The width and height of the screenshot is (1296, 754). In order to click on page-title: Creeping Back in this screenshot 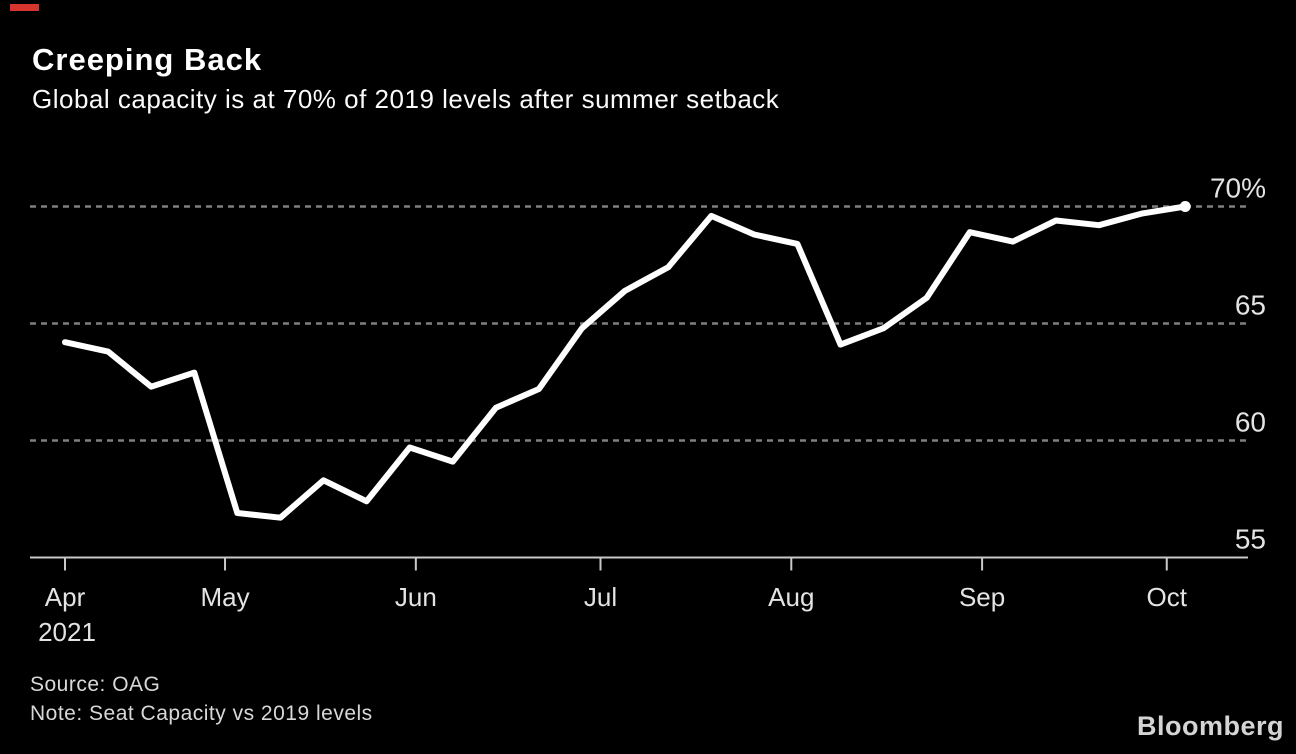, I will do `click(147, 59)`.